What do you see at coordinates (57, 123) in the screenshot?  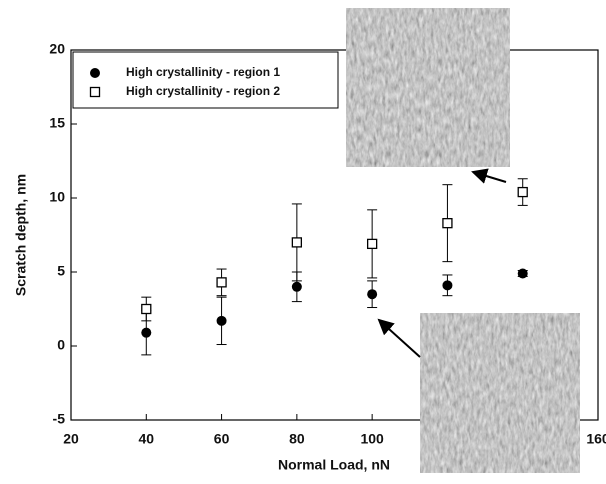 I see `y-tick-label: 15` at bounding box center [57, 123].